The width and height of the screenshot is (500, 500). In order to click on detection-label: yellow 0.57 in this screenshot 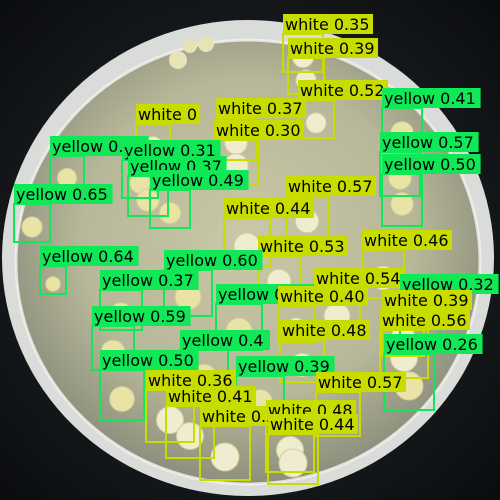, I will do `click(429, 142)`.